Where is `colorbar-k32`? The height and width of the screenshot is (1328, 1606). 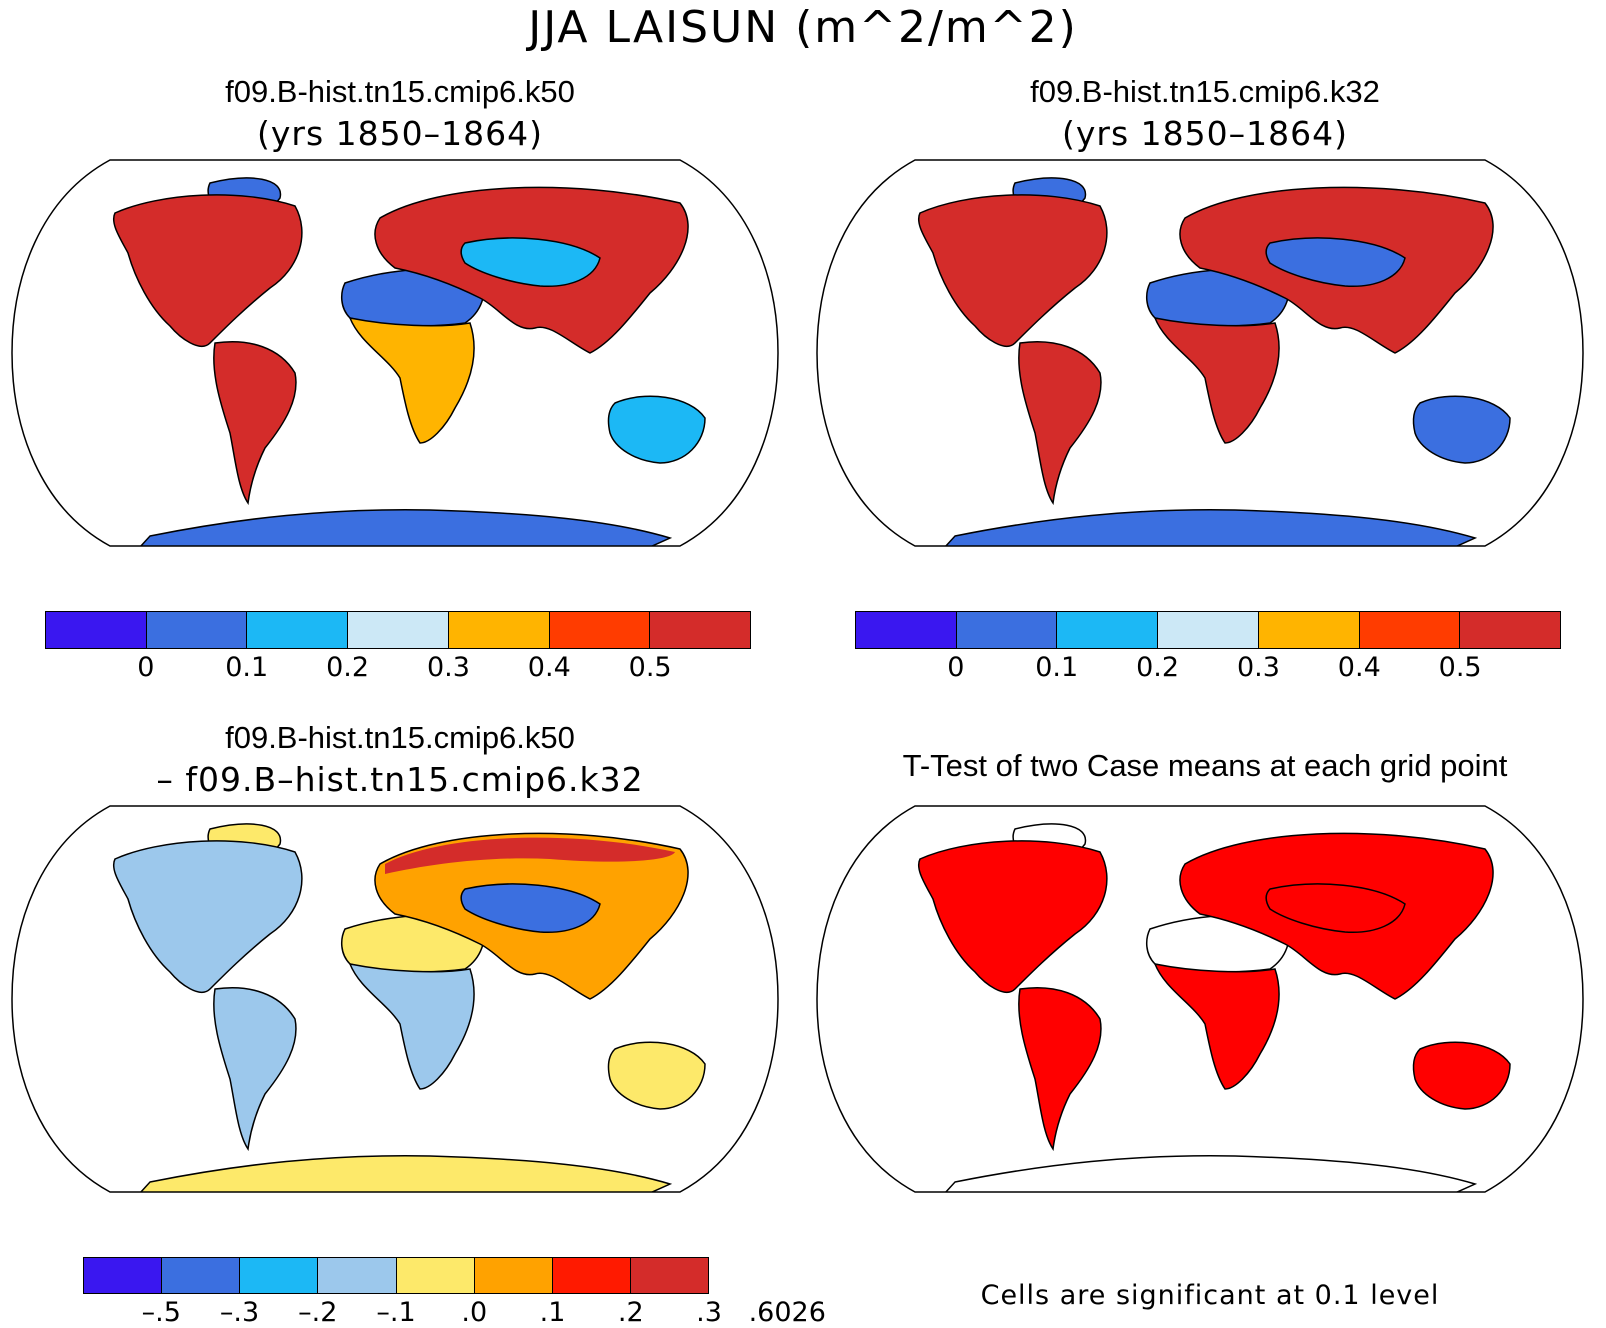
colorbar-k32 is located at coordinates (1208, 630).